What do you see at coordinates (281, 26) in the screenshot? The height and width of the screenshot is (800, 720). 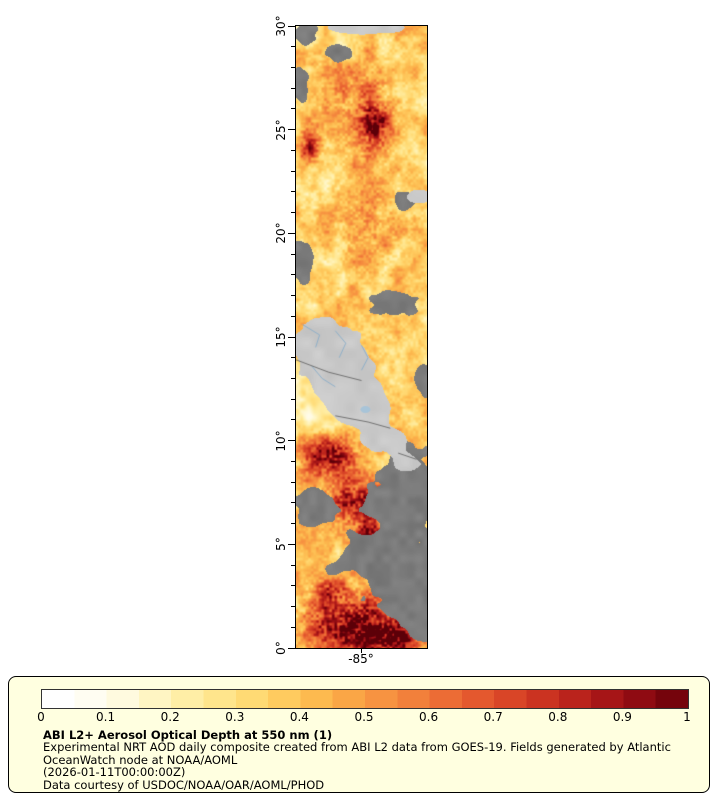 I see `lat-tick-label: 30°` at bounding box center [281, 26].